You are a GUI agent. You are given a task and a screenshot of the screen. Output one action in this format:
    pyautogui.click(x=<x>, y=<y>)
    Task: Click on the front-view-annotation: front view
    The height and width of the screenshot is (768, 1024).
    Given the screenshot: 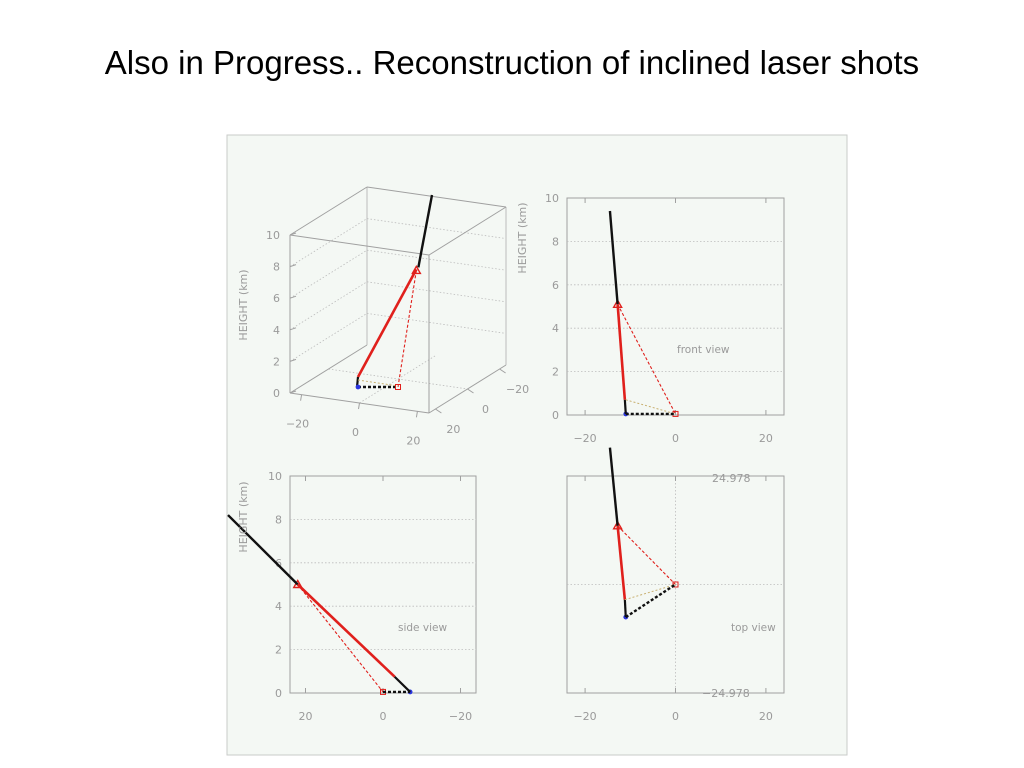 What is the action you would take?
    pyautogui.click(x=703, y=350)
    